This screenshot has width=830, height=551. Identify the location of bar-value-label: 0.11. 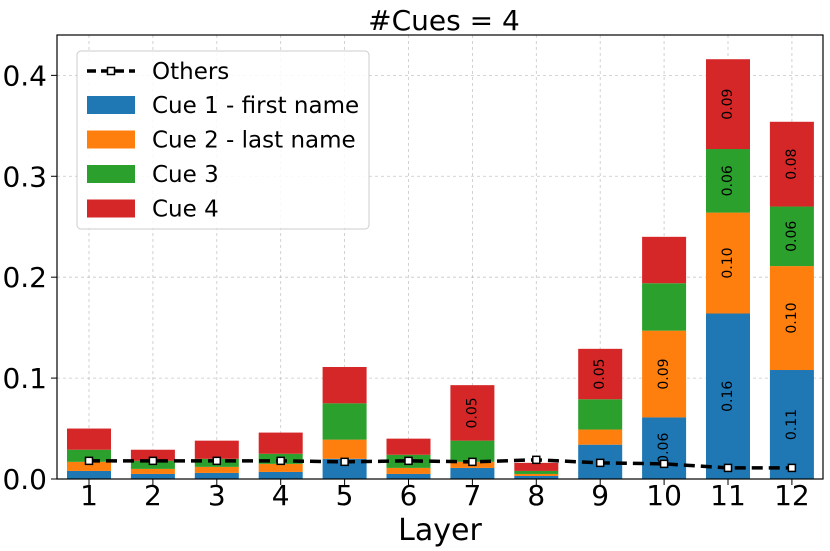
(792, 424).